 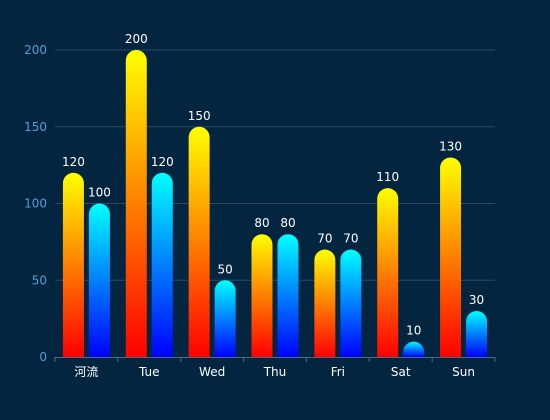 I want to click on data-label: 150, so click(x=199, y=116).